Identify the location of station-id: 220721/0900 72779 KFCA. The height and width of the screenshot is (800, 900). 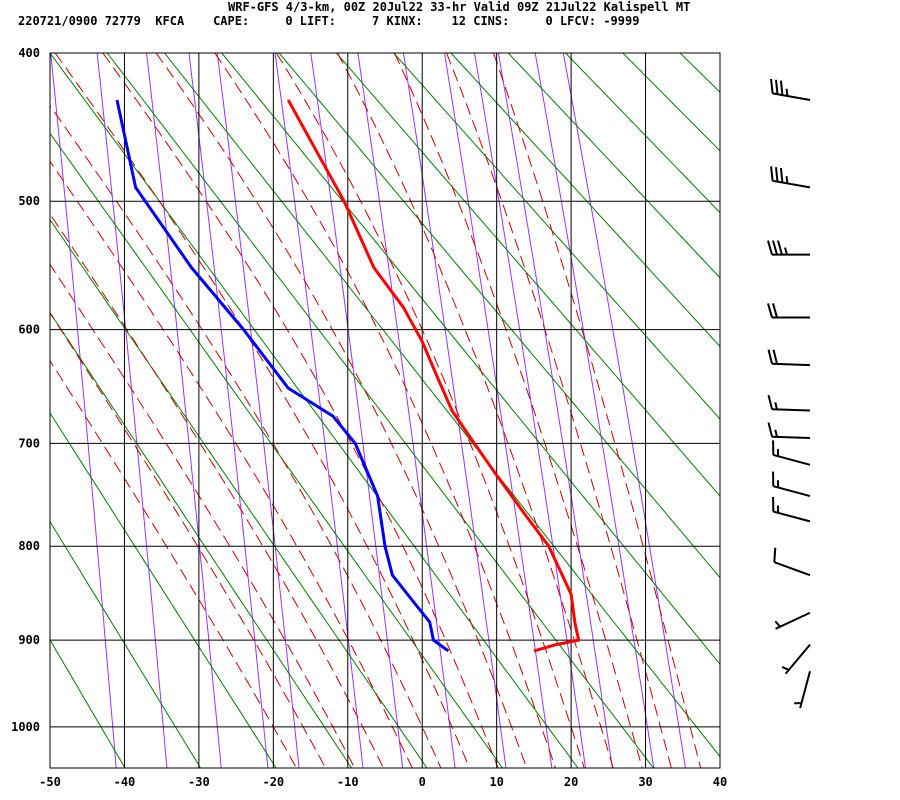
(101, 21).